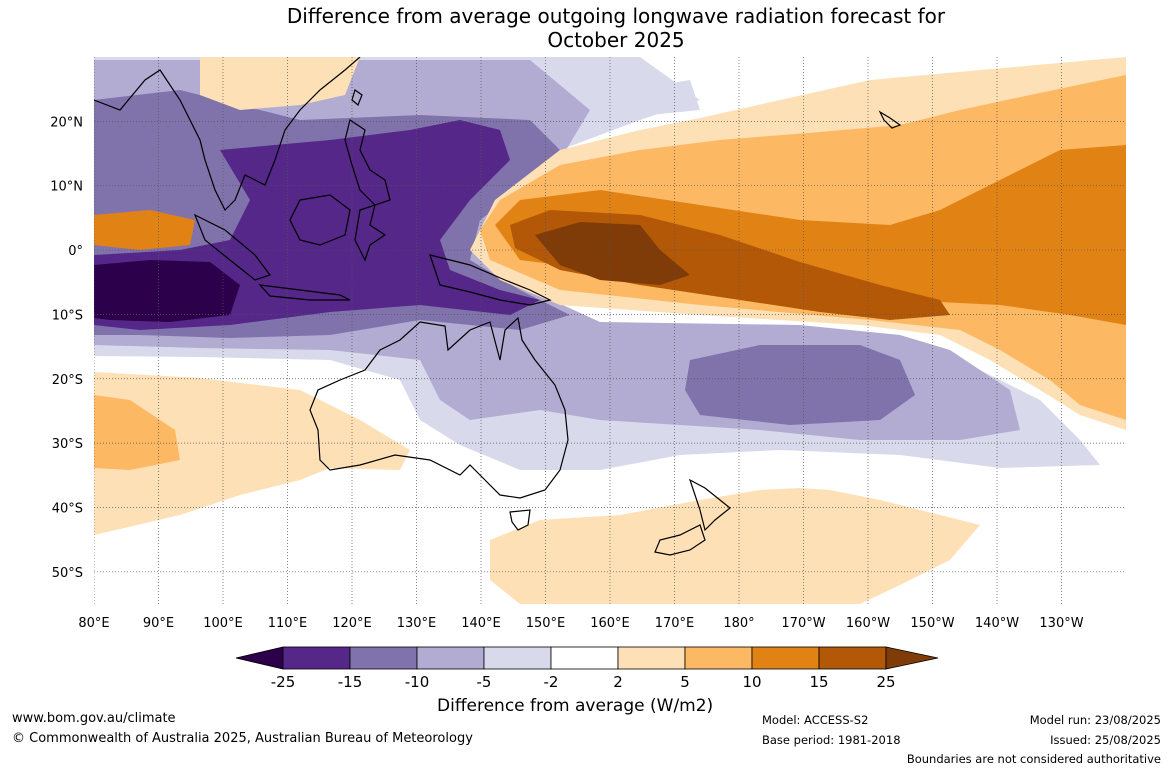 Image resolution: width=1173 pixels, height=770 pixels. I want to click on java-coastline, so click(304, 292).